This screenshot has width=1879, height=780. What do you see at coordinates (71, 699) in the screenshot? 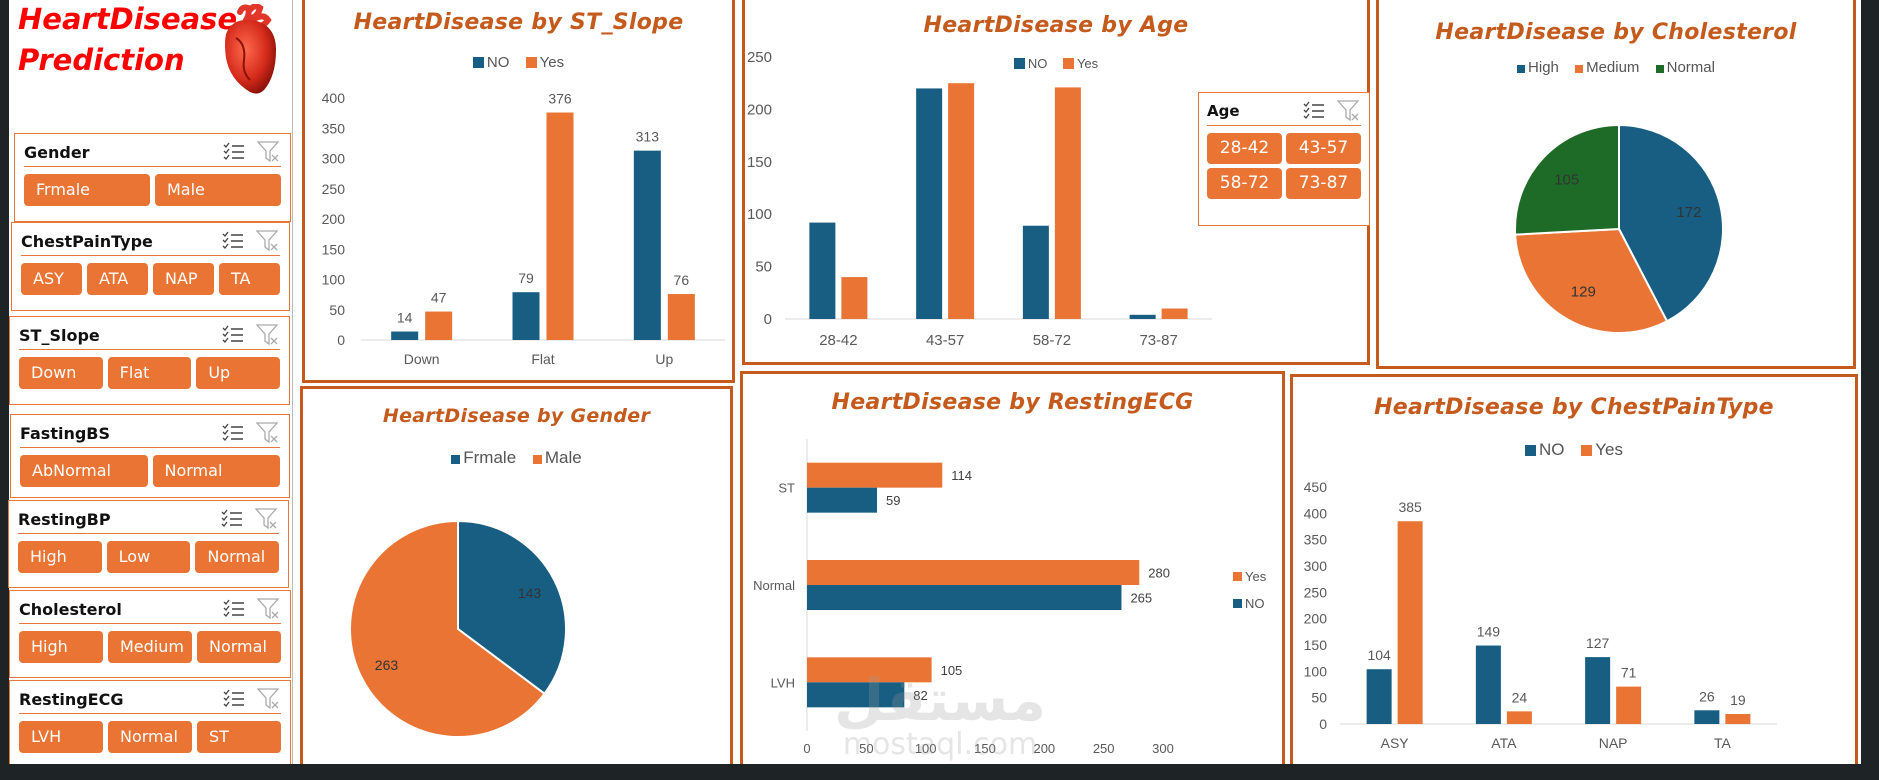
I see `slicer-title: RestingECG` at bounding box center [71, 699].